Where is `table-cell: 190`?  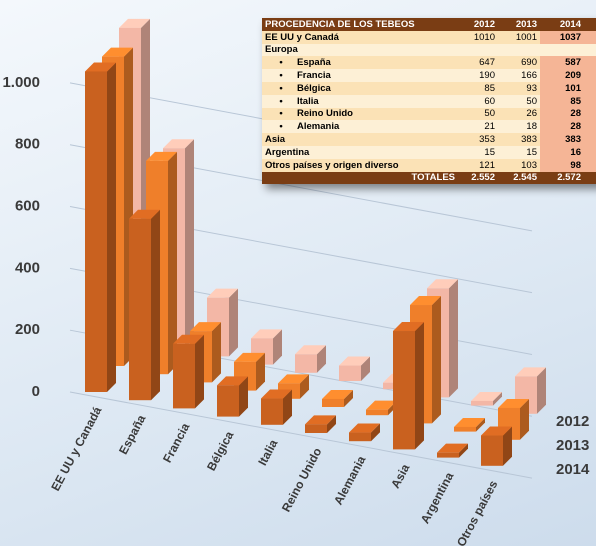 table-cell: 190 is located at coordinates (478, 75).